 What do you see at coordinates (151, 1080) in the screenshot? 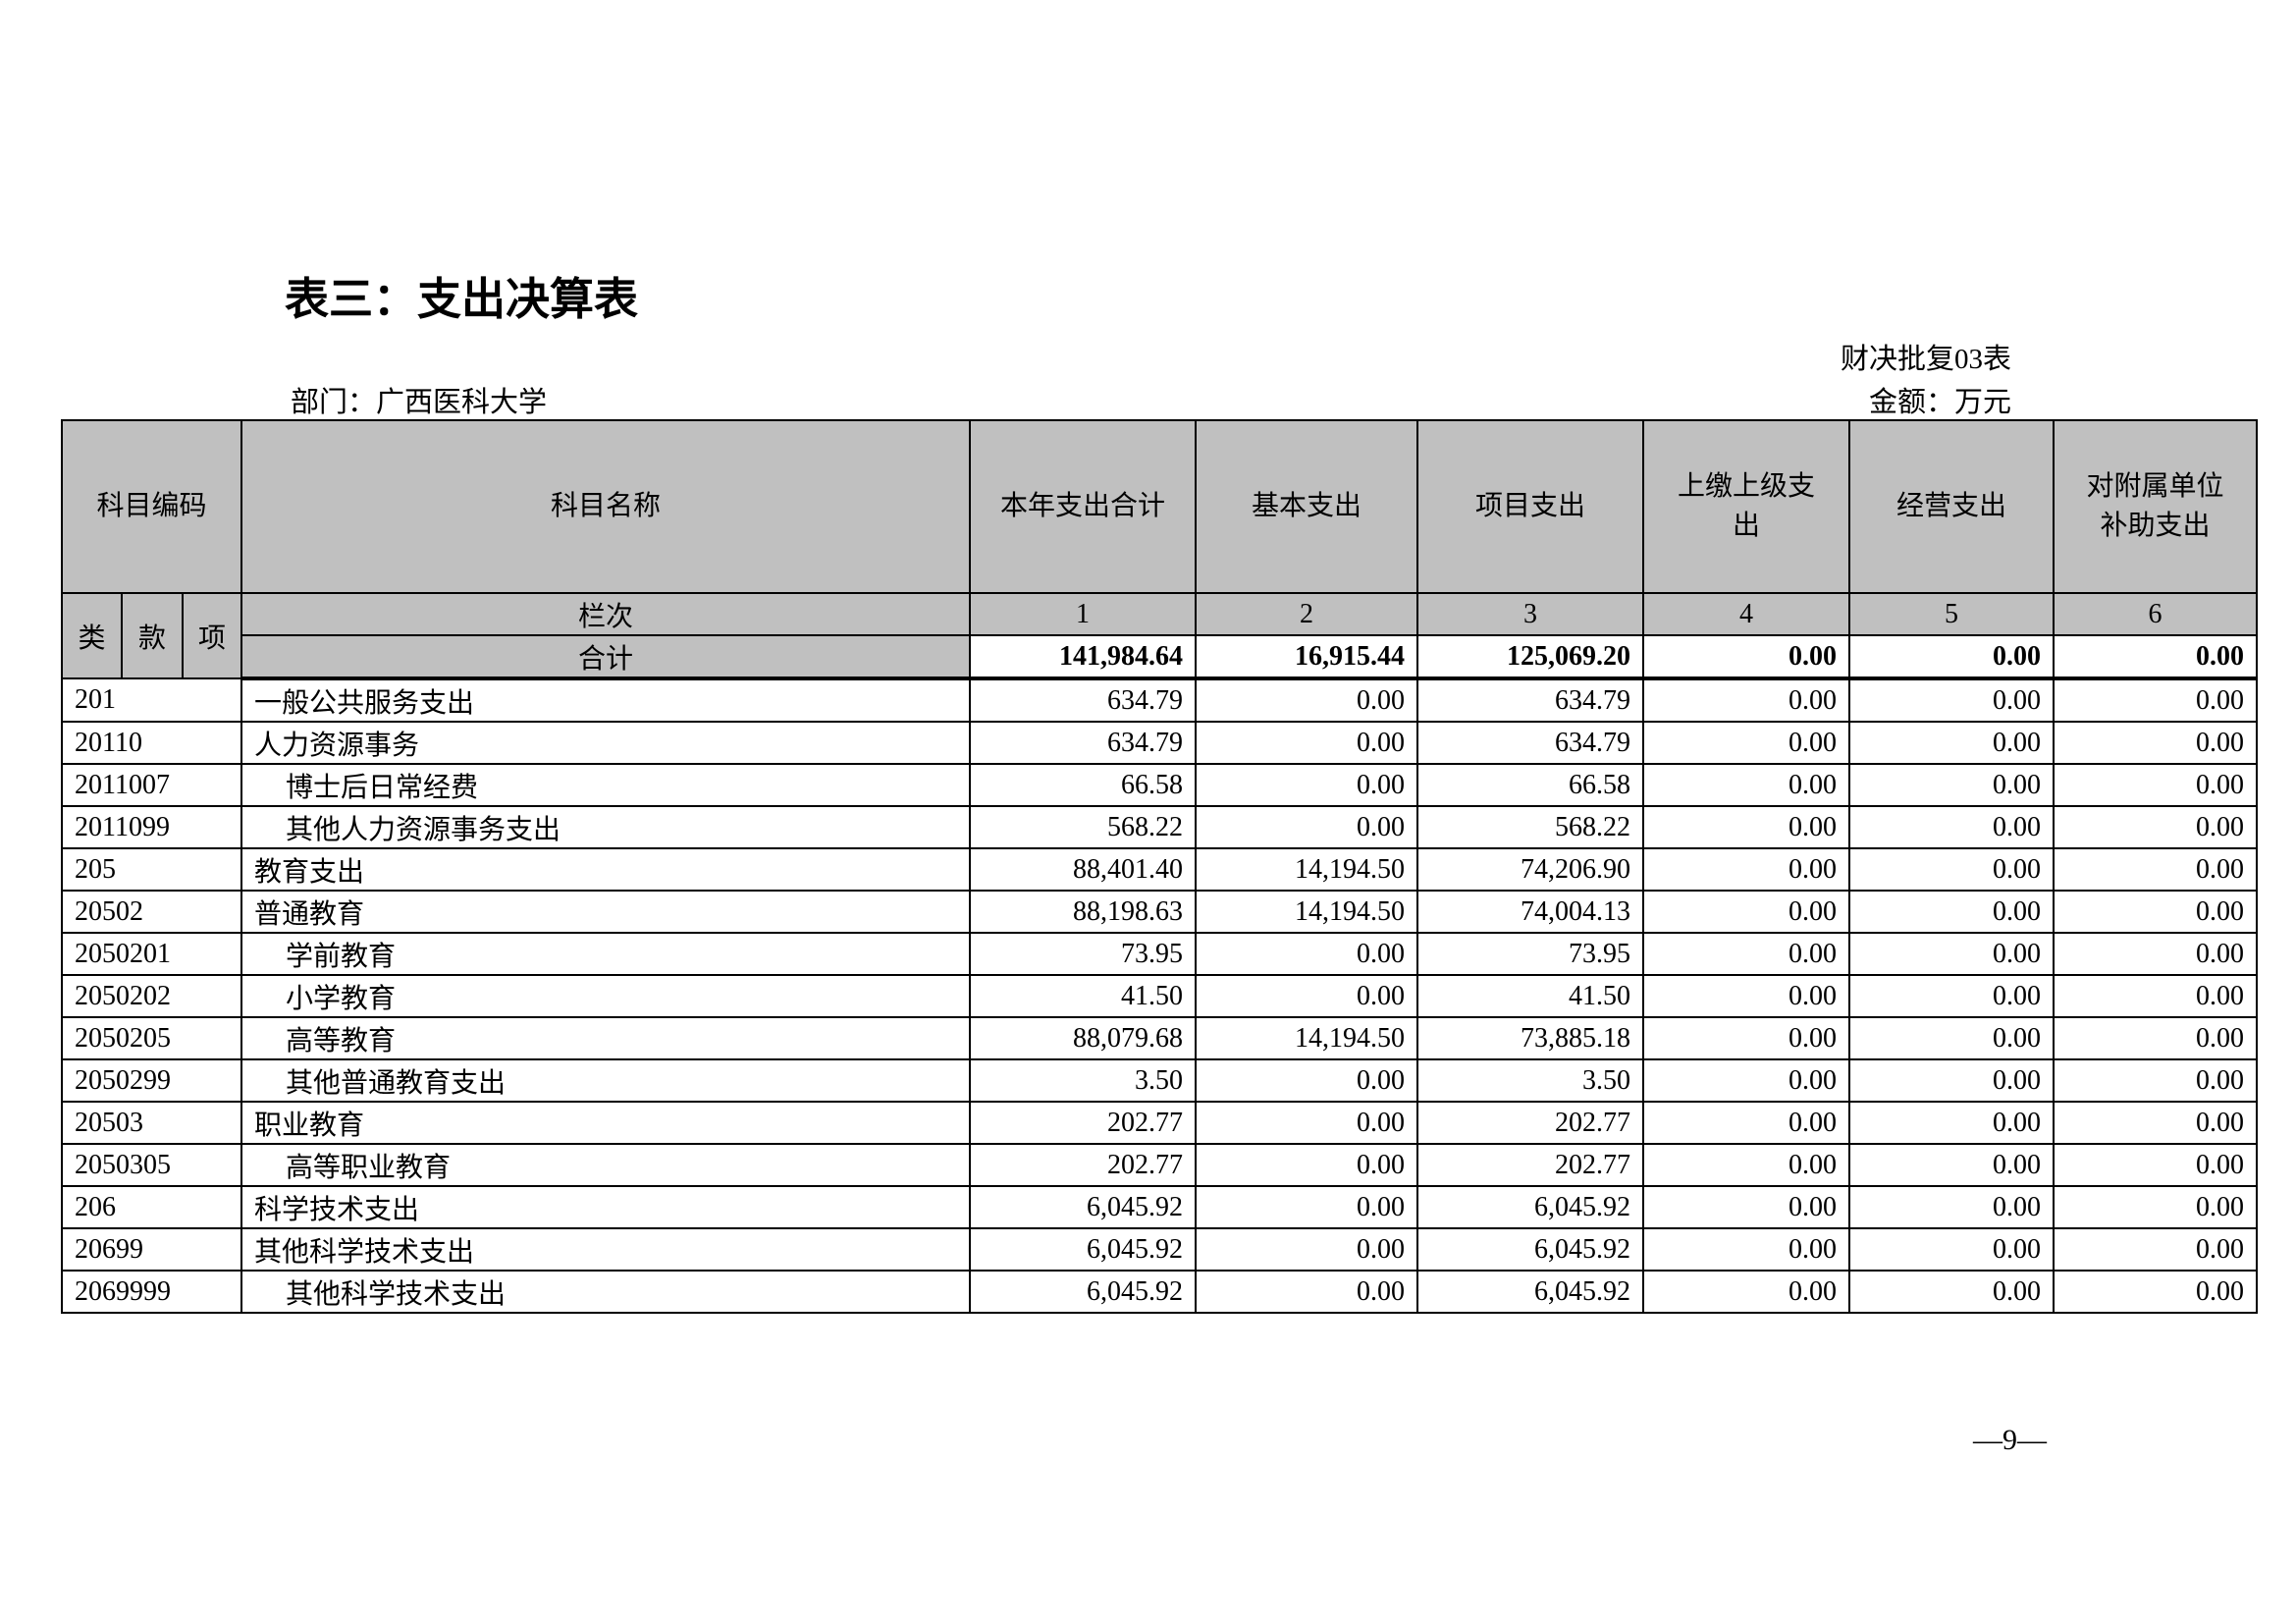
I see `subject-code: 2050299` at bounding box center [151, 1080].